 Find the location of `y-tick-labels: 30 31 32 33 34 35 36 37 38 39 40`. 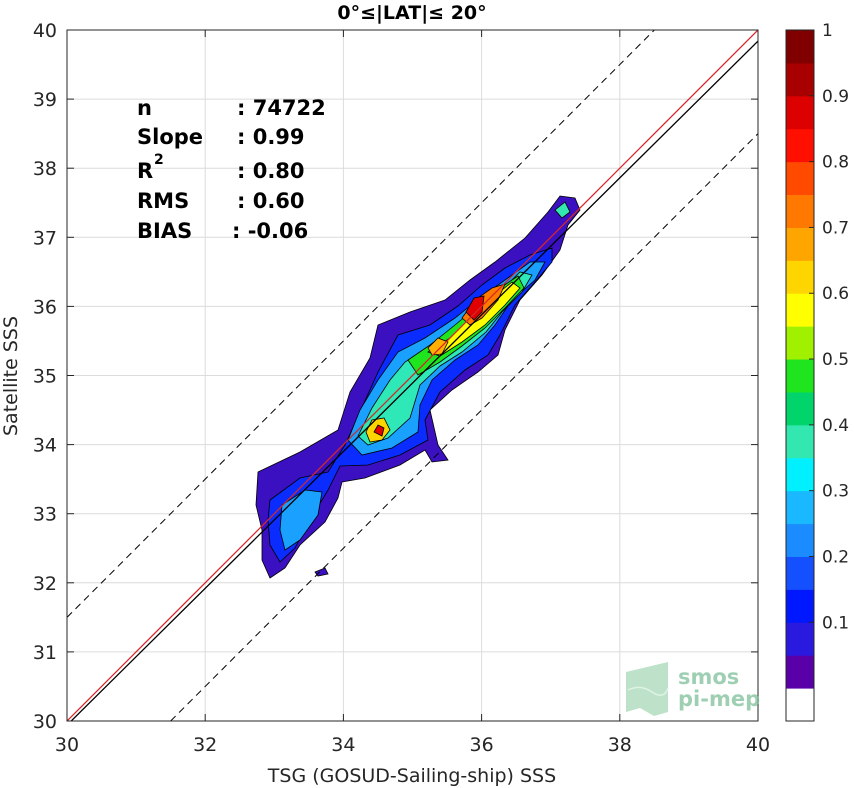

y-tick-labels: 30 31 32 33 34 35 36 37 38 39 40 is located at coordinates (45, 376).